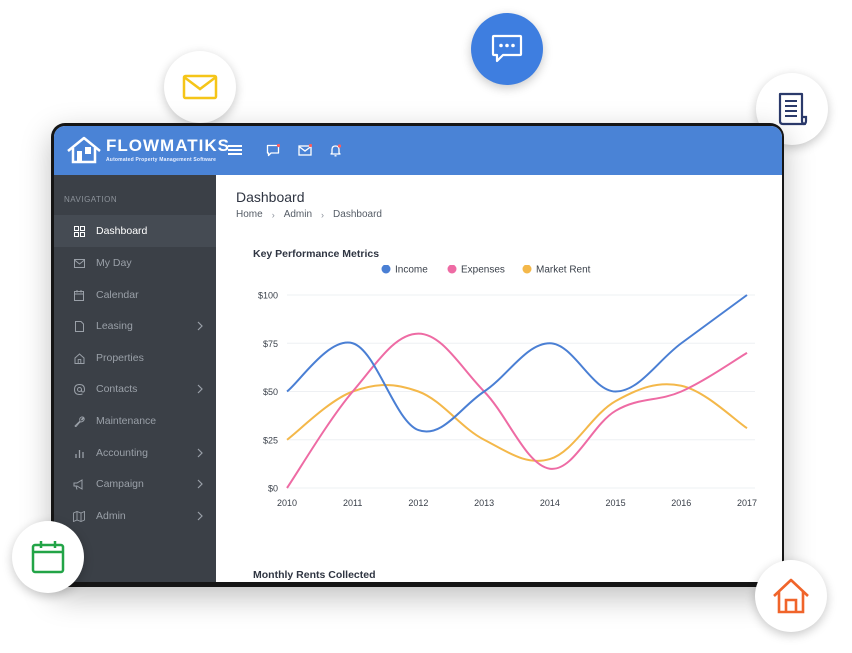  I want to click on sidebar-item-label: Accounting, so click(122, 453).